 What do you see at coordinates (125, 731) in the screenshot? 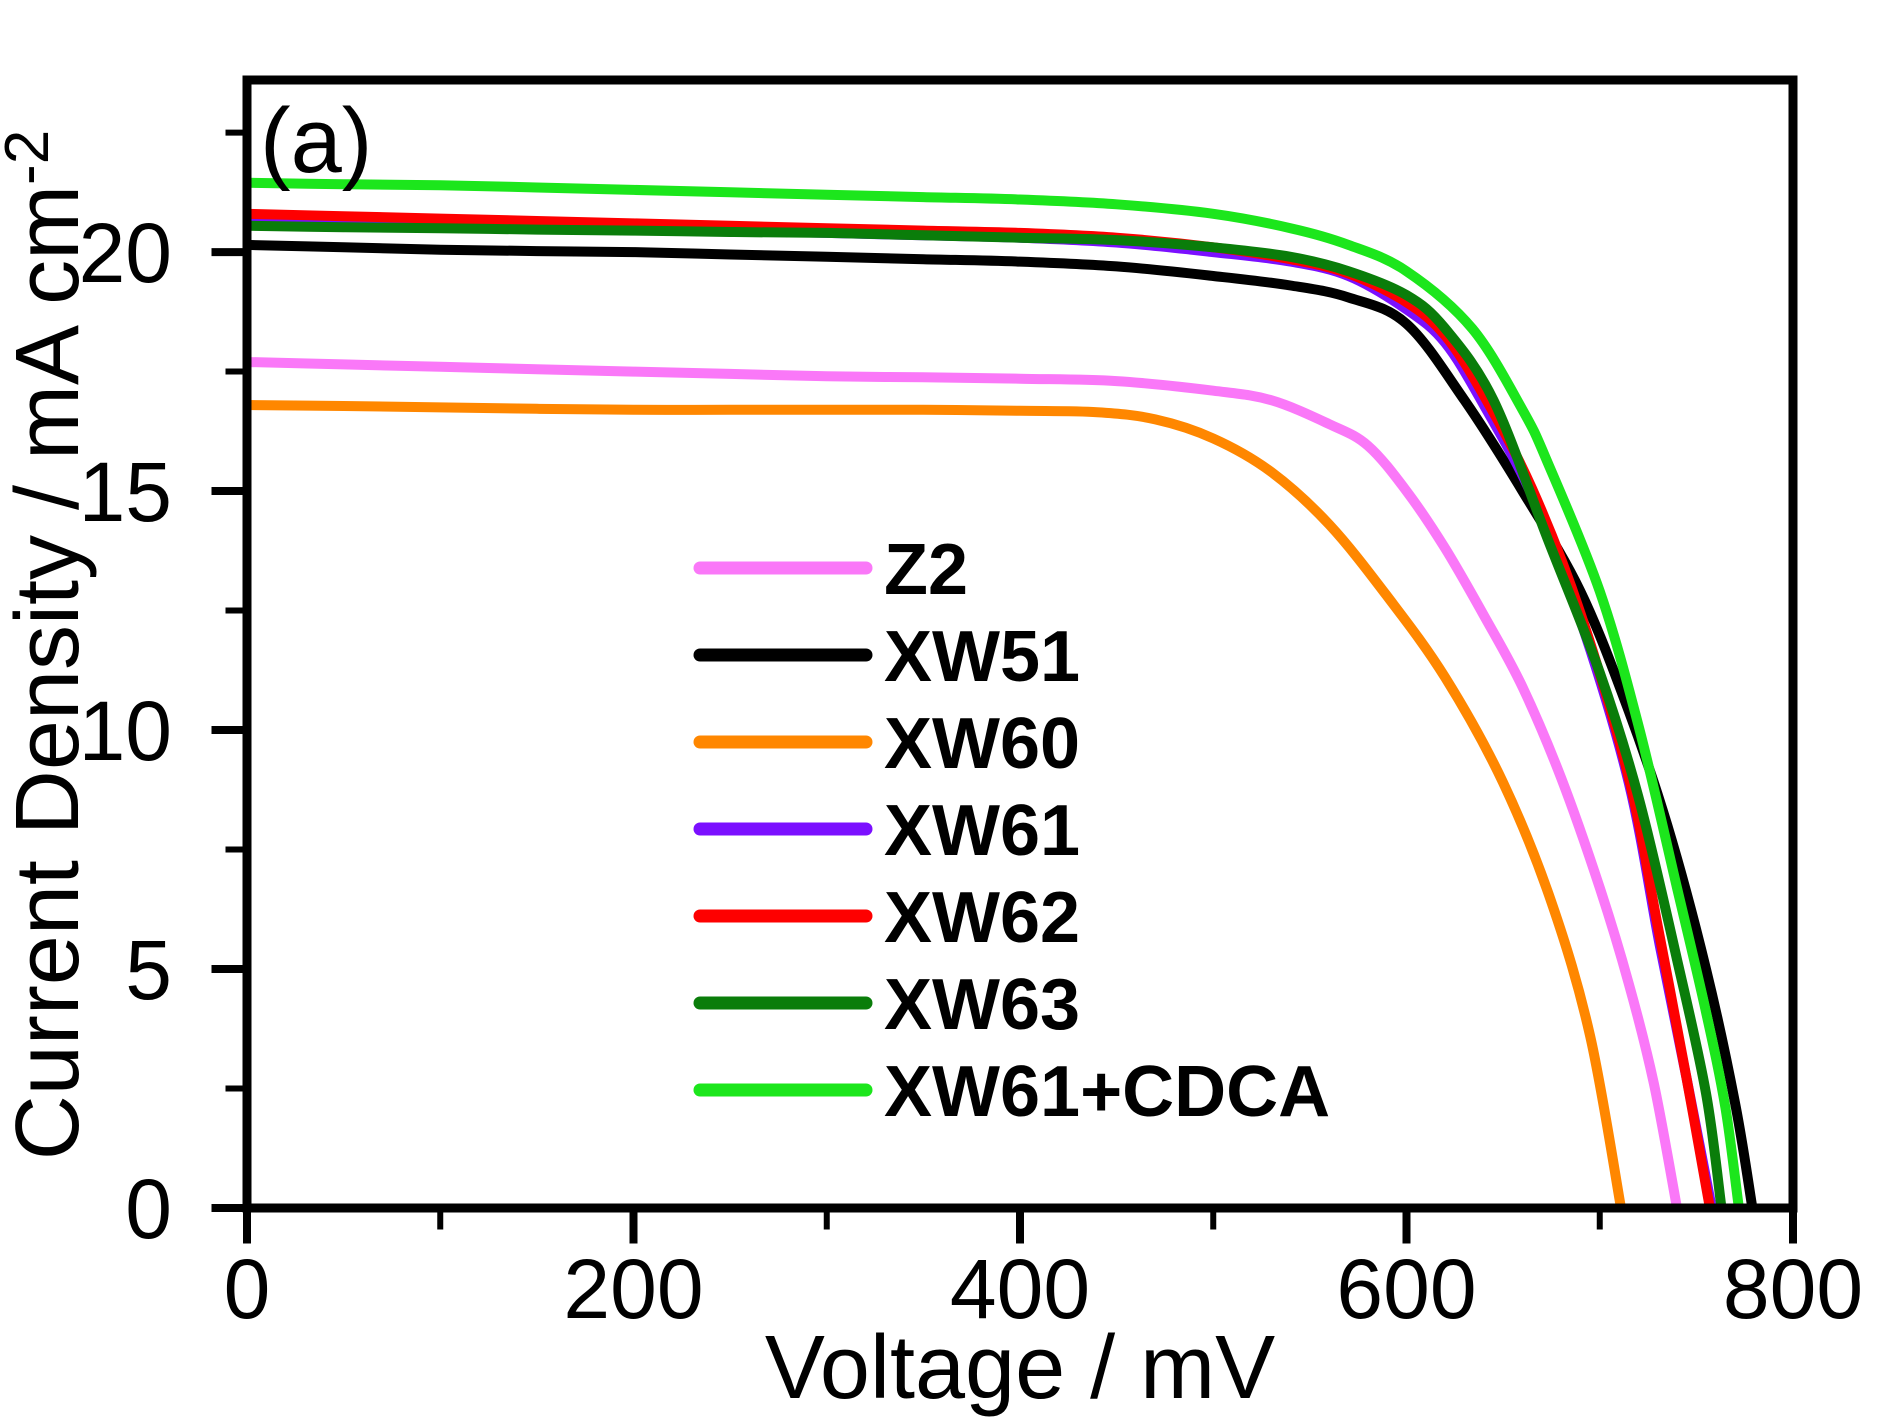
I see `y-tick-label: 10` at bounding box center [125, 731].